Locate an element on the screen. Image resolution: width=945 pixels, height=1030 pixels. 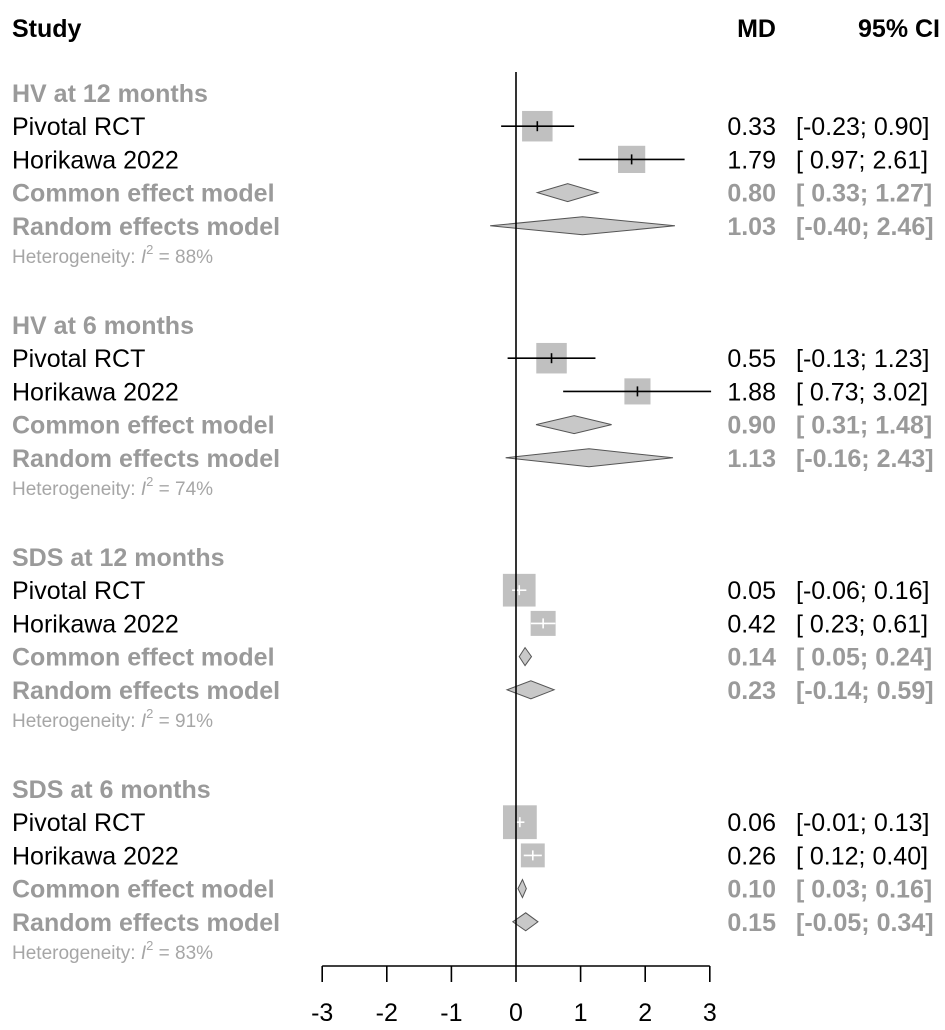
ci-value: [-0.14; 0.59] is located at coordinates (865, 691).